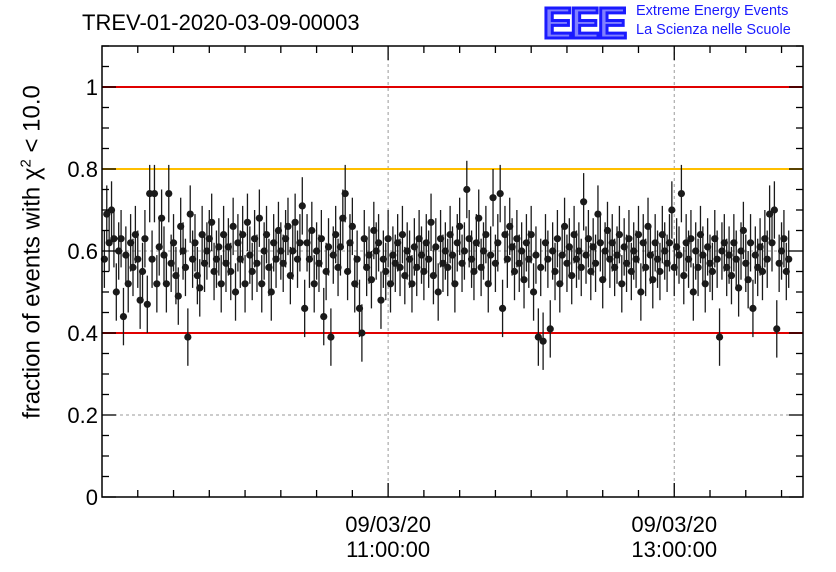 The height and width of the screenshot is (572, 836). I want to click on y-tick-label: 0.8, so click(82, 169).